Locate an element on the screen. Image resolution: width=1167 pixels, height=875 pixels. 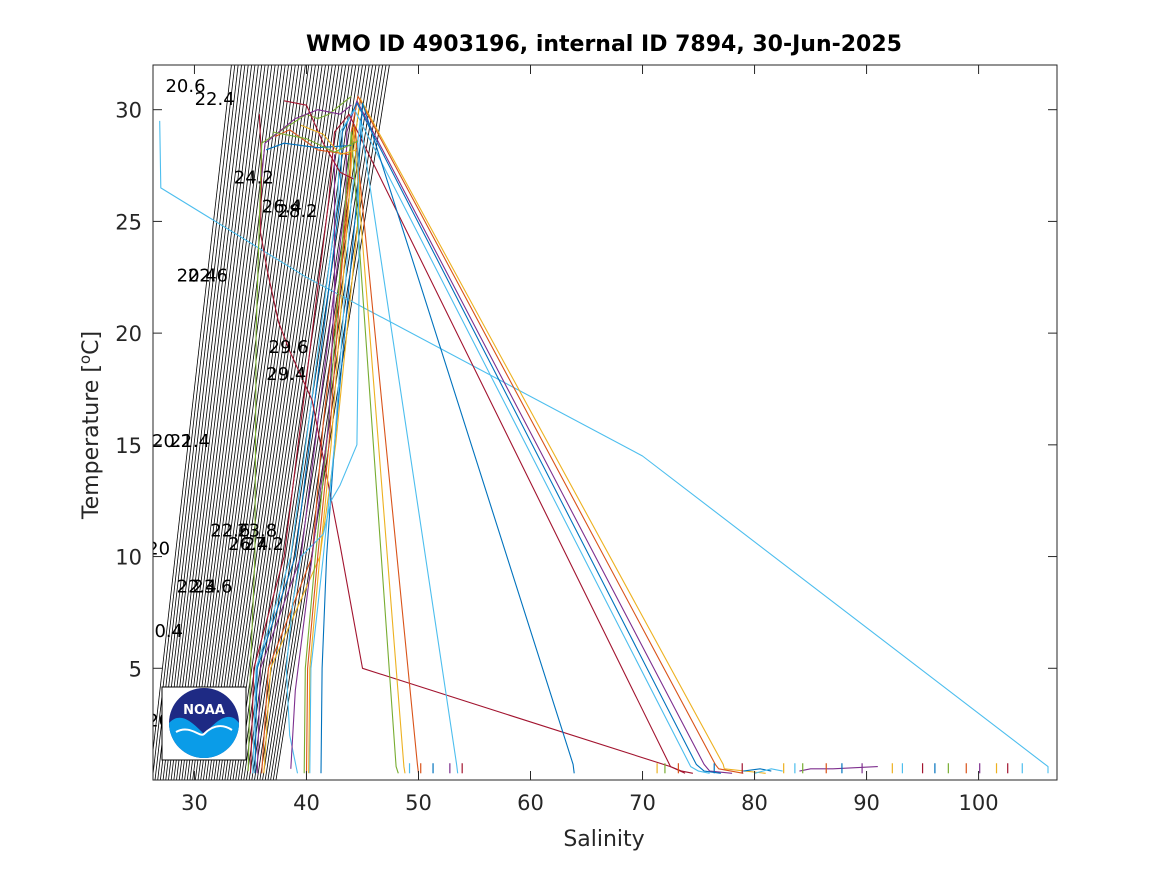
y-axis-label-degree: o is located at coordinates (85, 359).